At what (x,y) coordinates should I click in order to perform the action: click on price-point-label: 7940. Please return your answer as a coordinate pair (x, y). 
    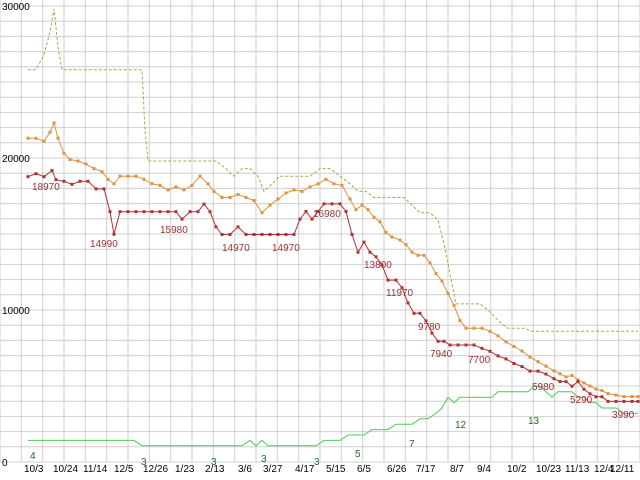
    Looking at the image, I should click on (441, 354).